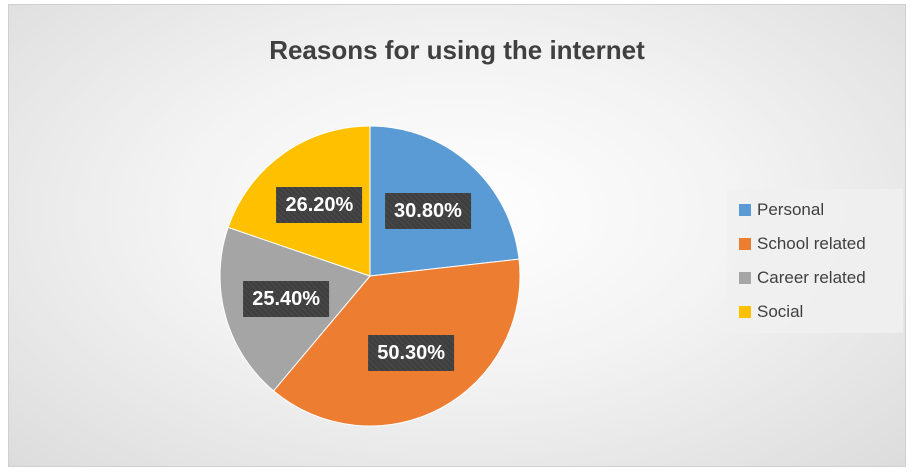 The height and width of the screenshot is (475, 912). I want to click on legend-label: Career related, so click(811, 278).